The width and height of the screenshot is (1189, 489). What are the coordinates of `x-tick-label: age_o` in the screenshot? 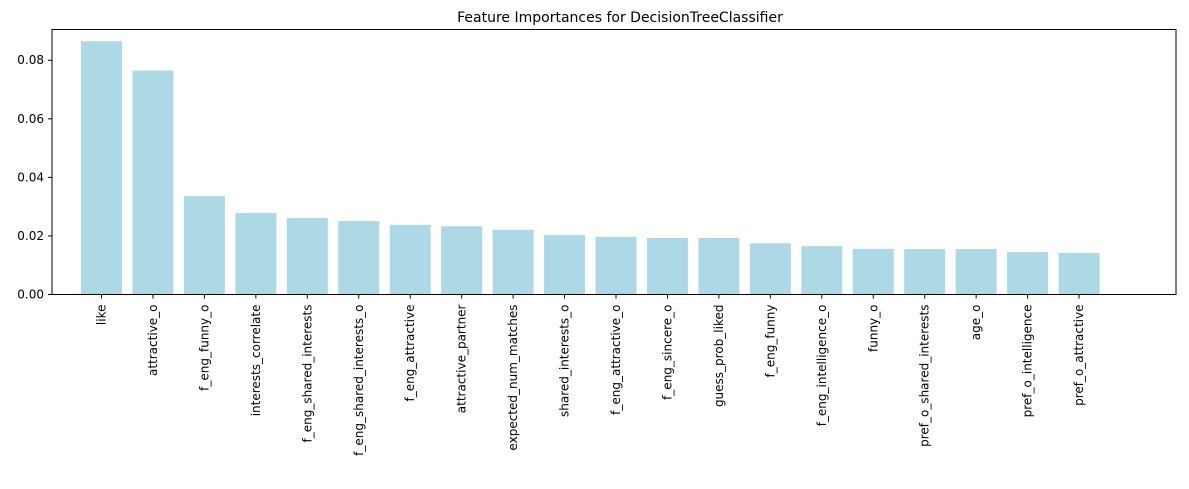 It's located at (976, 323).